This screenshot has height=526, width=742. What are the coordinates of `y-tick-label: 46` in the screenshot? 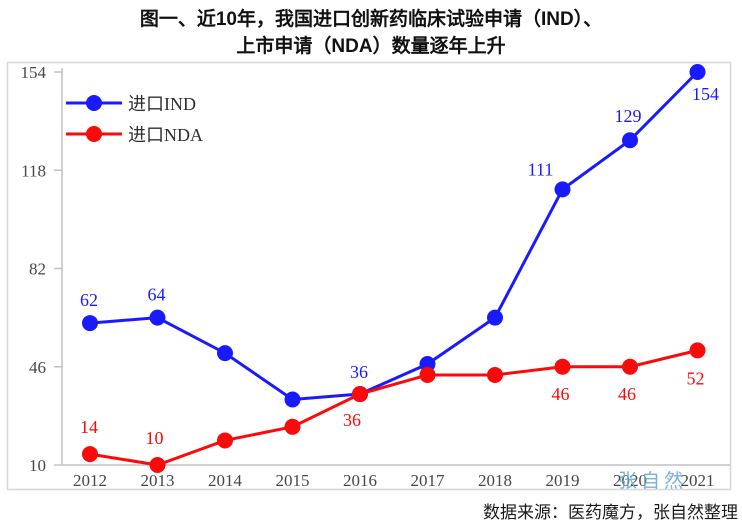 It's located at (37, 367).